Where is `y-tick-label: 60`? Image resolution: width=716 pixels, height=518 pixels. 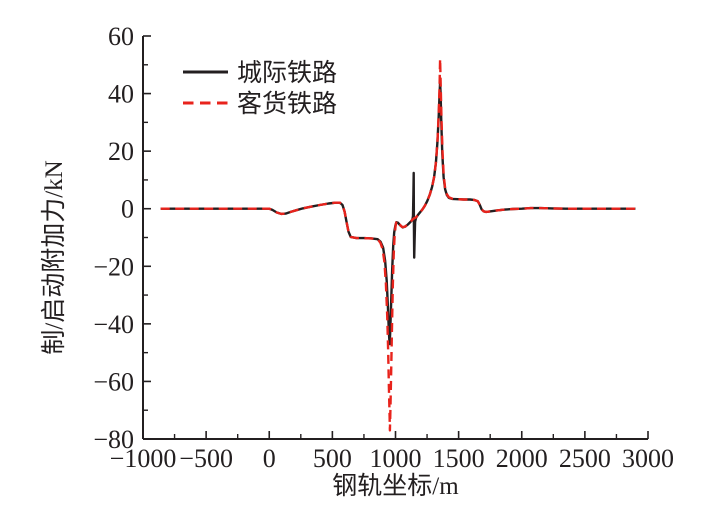
y-tick-label: 60 is located at coordinates (121, 36).